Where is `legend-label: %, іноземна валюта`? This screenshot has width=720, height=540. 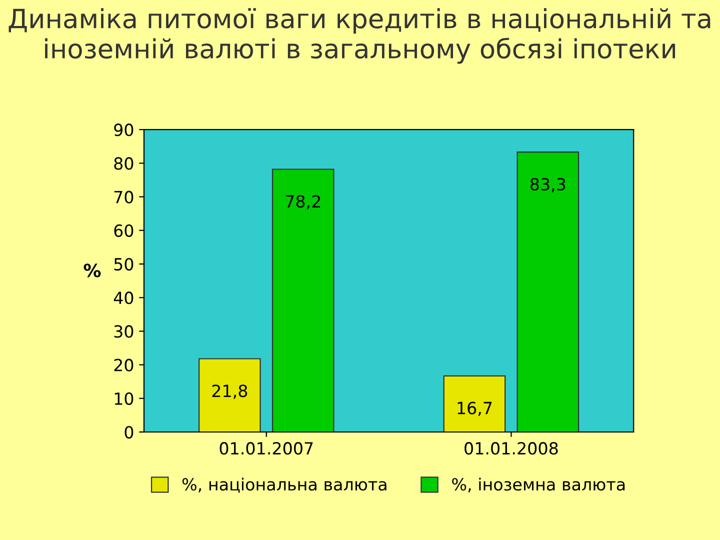 legend-label: %, іноземна валюта is located at coordinates (538, 485).